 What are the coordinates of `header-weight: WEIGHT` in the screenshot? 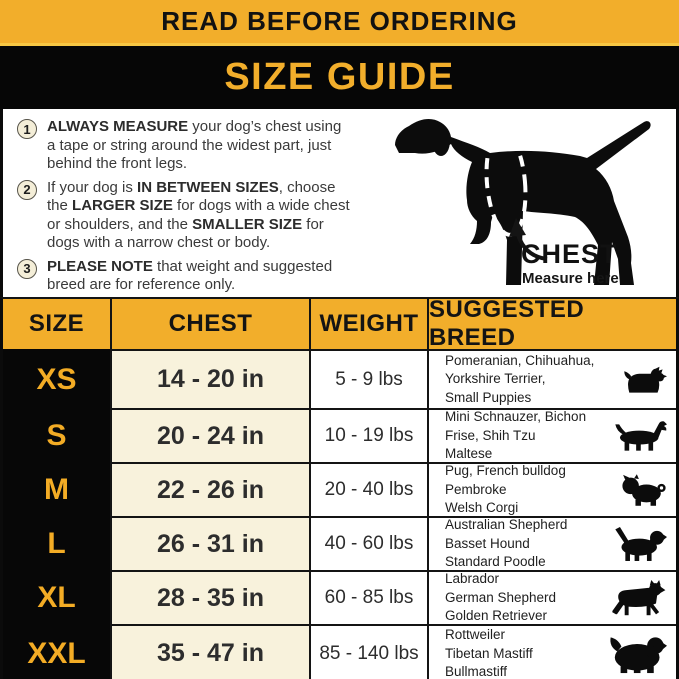 It's located at (368, 324).